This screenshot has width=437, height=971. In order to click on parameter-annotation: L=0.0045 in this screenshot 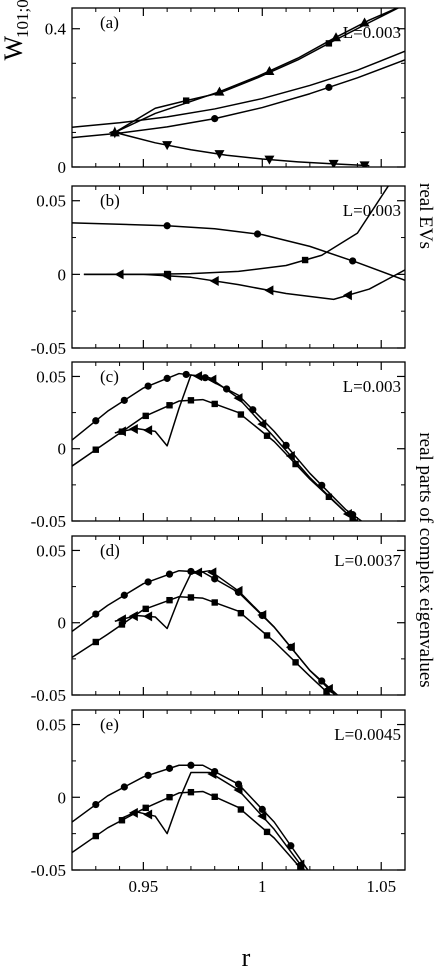, I will do `click(367, 734)`.